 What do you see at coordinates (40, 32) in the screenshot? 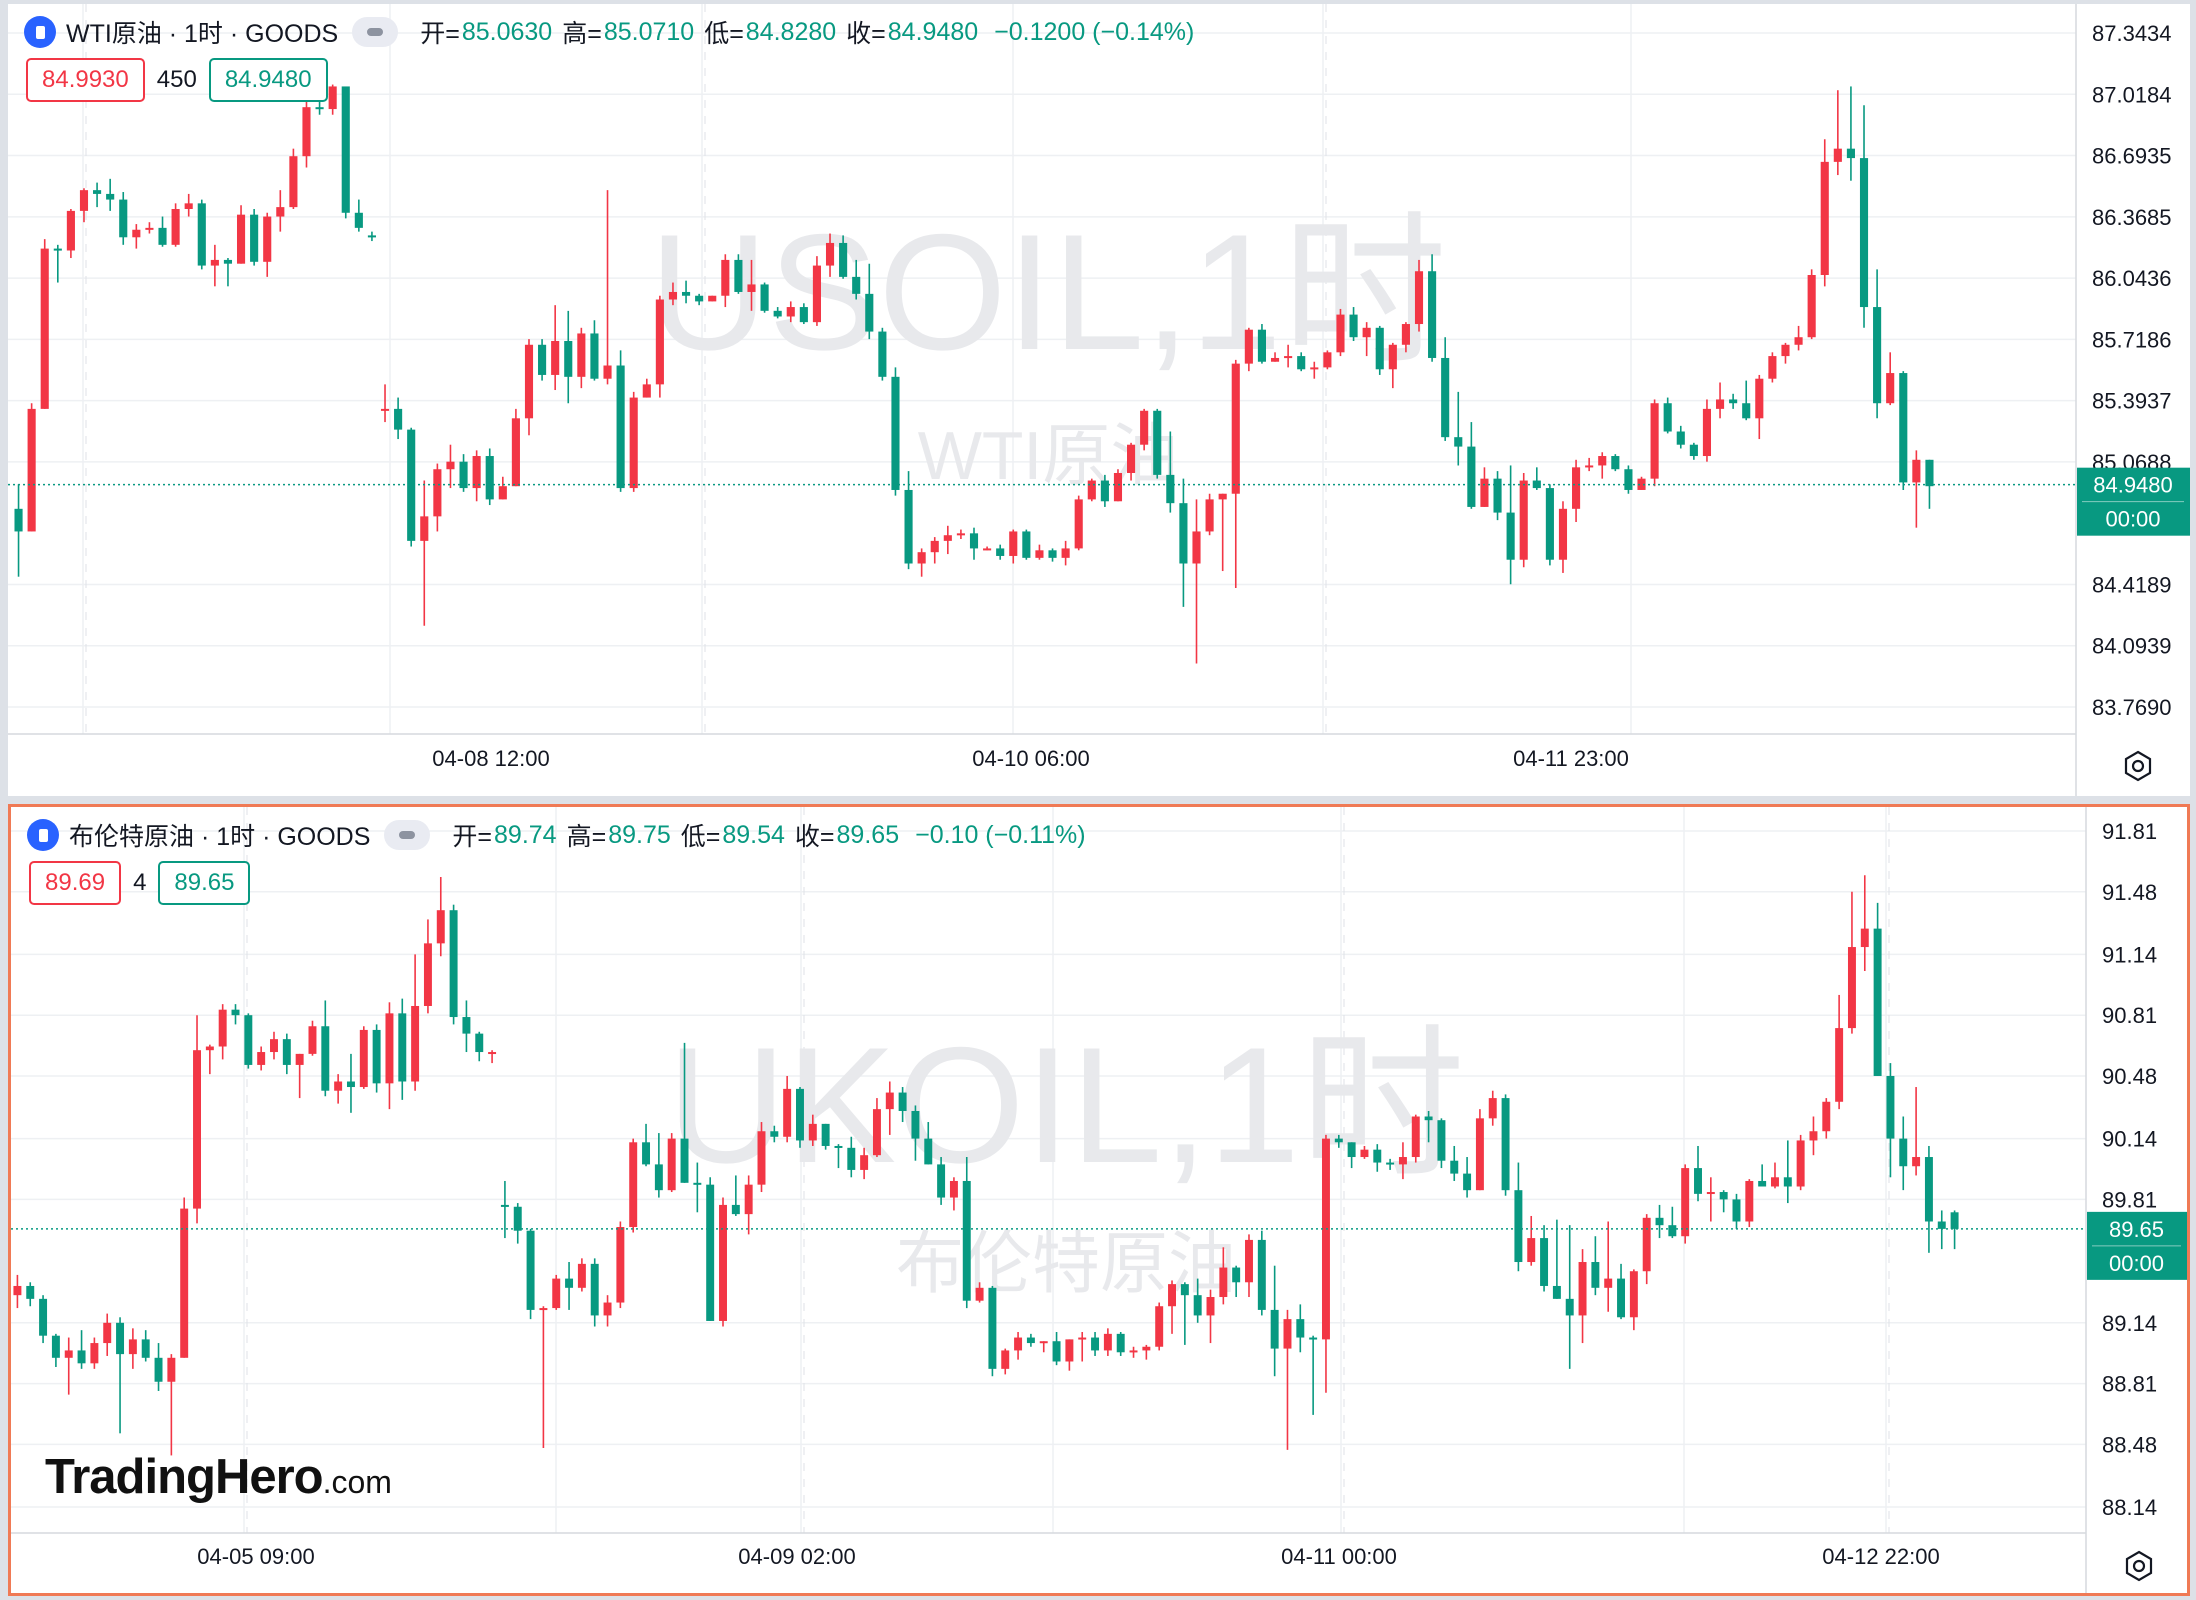
I see `symbol-circle-icon` at bounding box center [40, 32].